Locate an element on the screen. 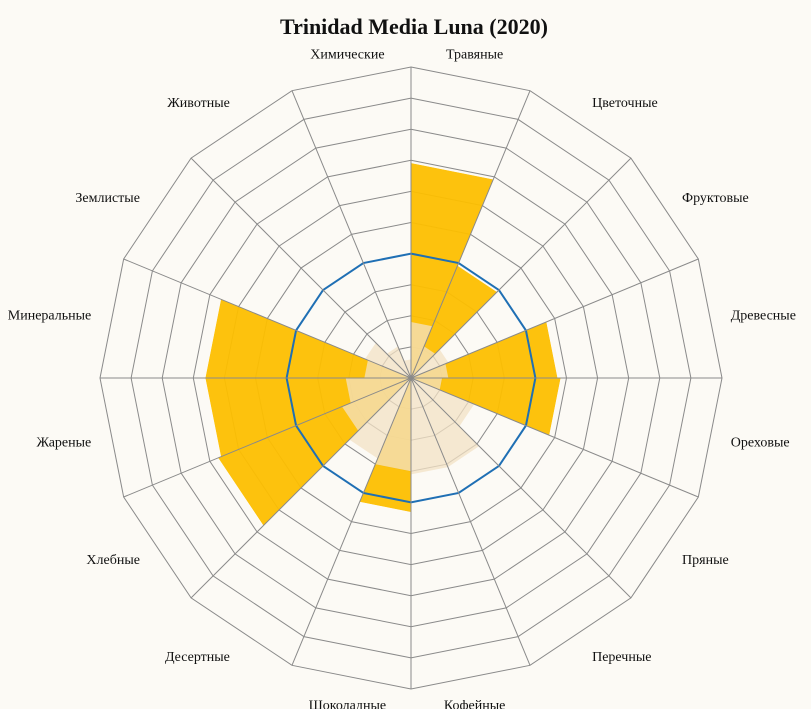 This screenshot has width=811, height=709. category-label: Химические is located at coordinates (347, 54).